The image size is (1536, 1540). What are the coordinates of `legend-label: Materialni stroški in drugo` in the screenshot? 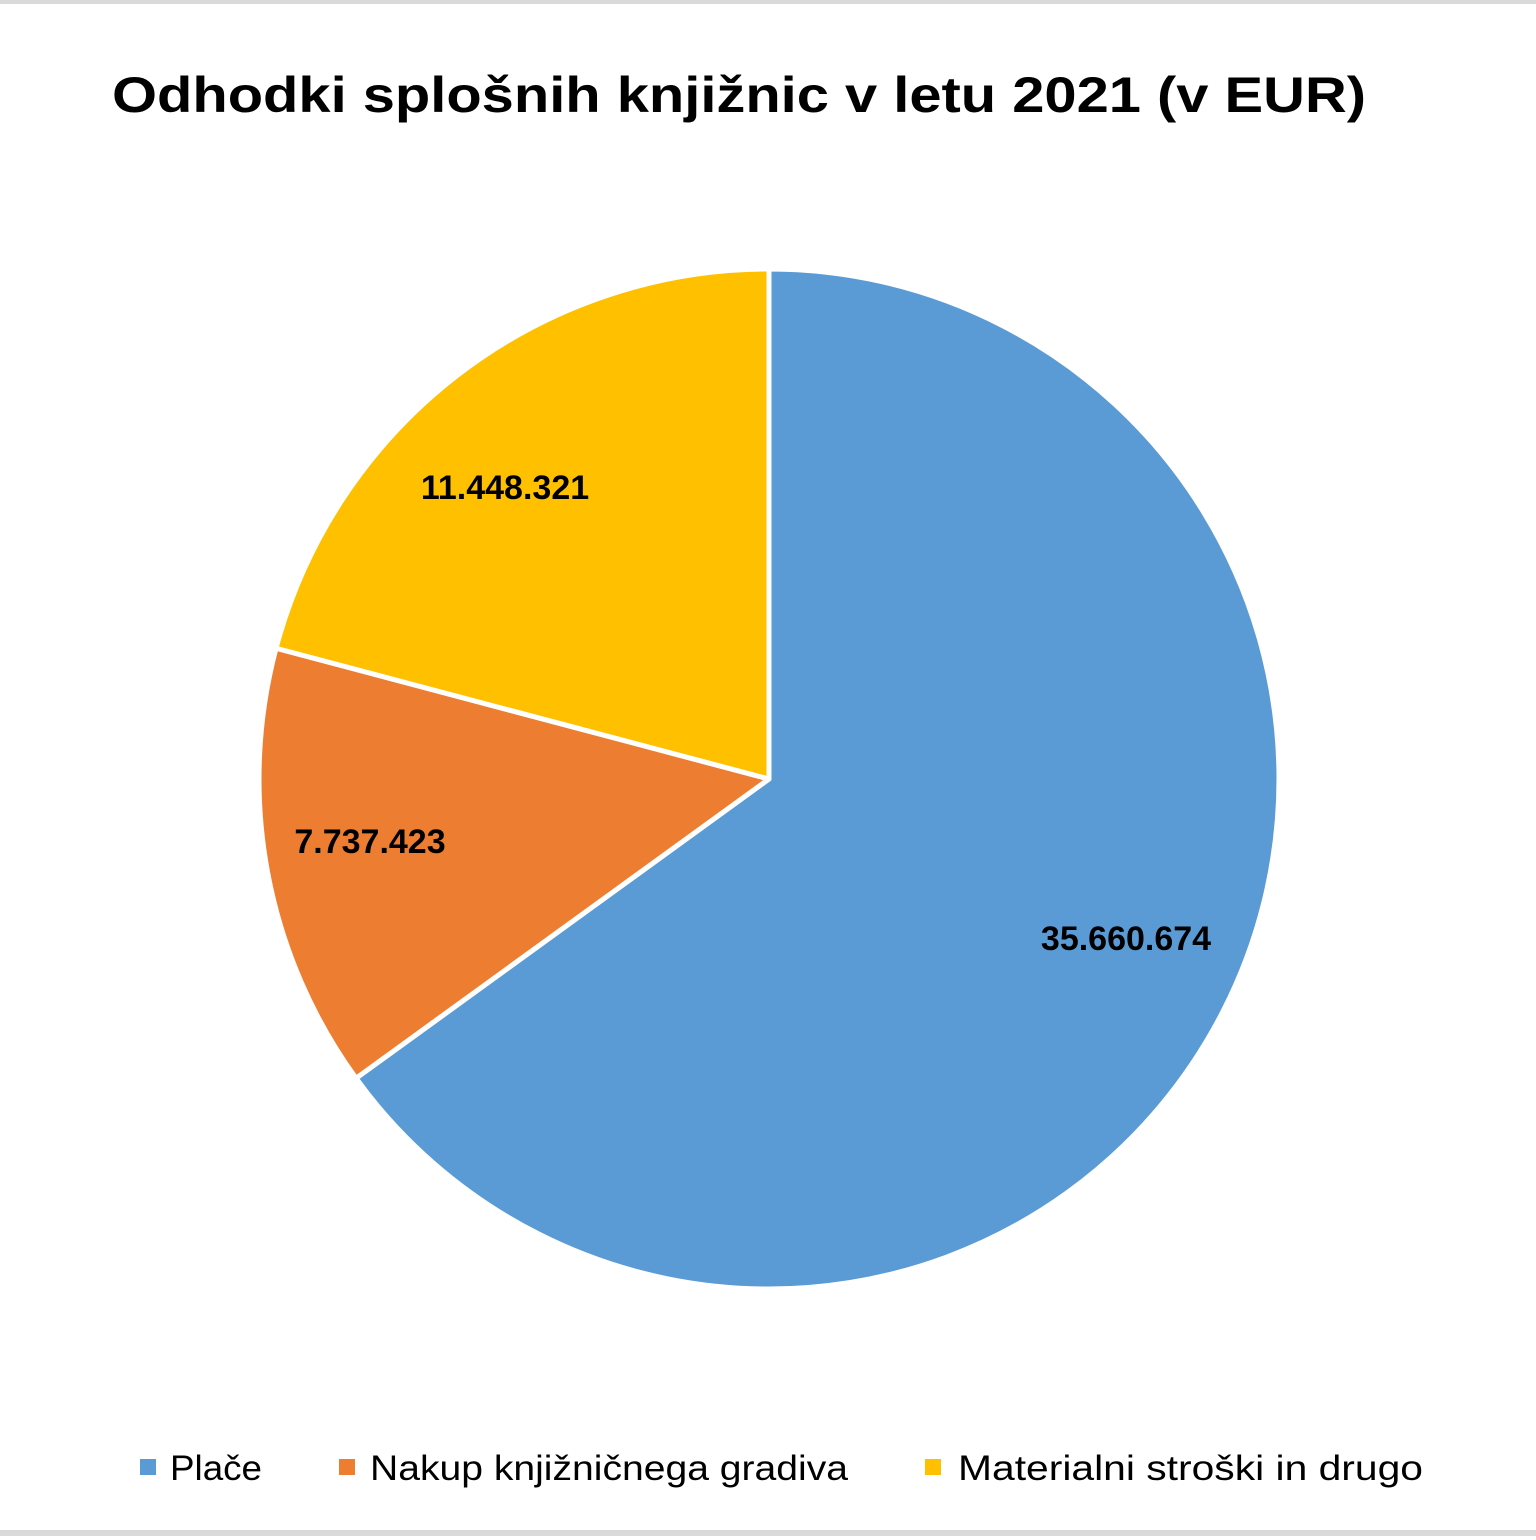 It's located at (1190, 1468).